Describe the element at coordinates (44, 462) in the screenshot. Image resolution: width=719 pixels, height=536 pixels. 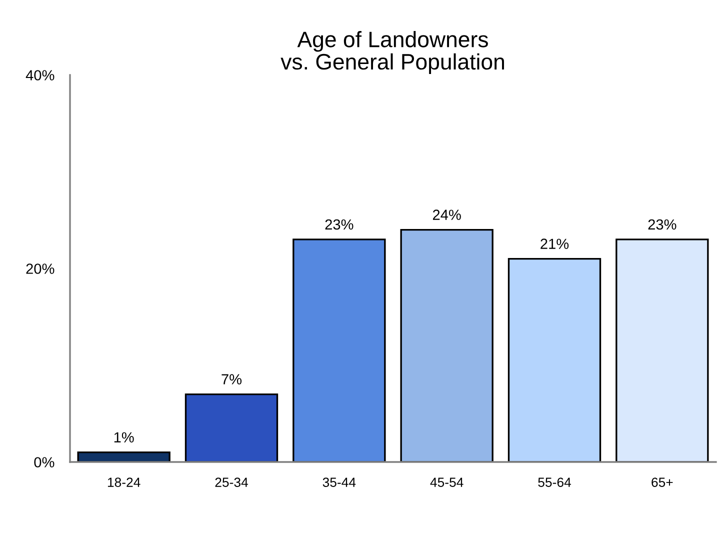
I see `y-tick-label: 0%` at that location.